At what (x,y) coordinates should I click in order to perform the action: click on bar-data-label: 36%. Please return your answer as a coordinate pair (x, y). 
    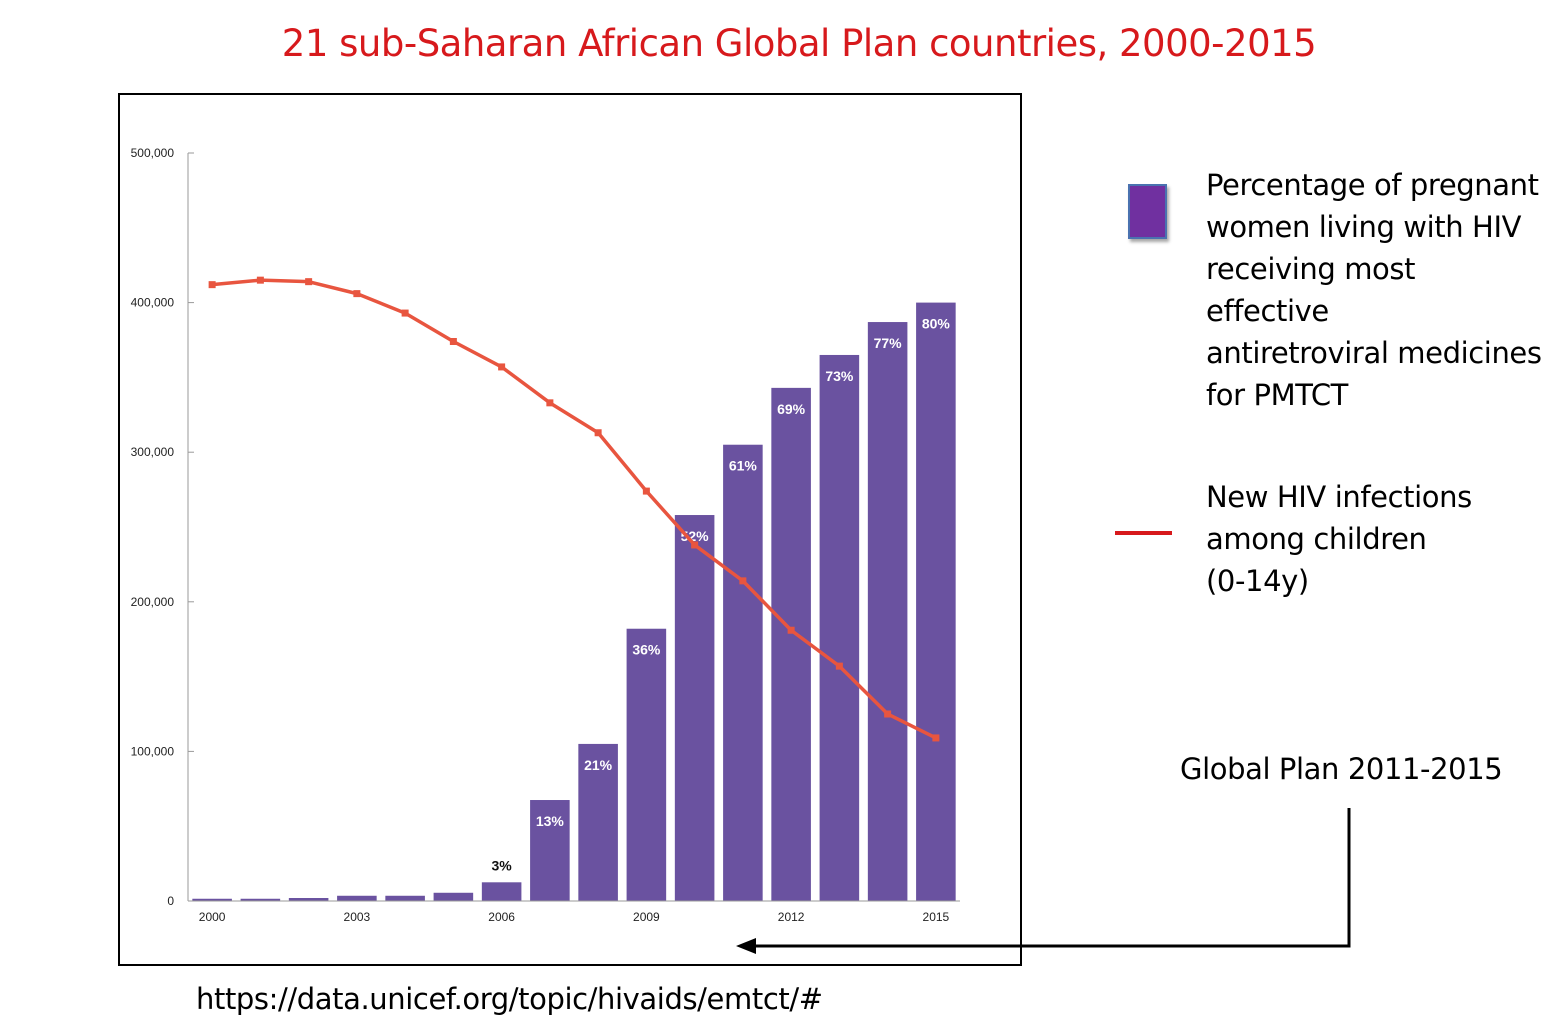
    Looking at the image, I should click on (646, 650).